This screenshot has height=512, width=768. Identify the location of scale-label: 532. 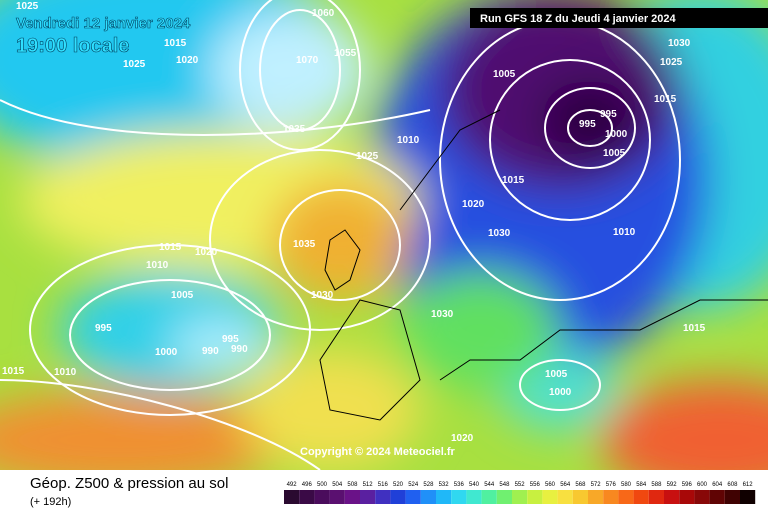
(444, 485).